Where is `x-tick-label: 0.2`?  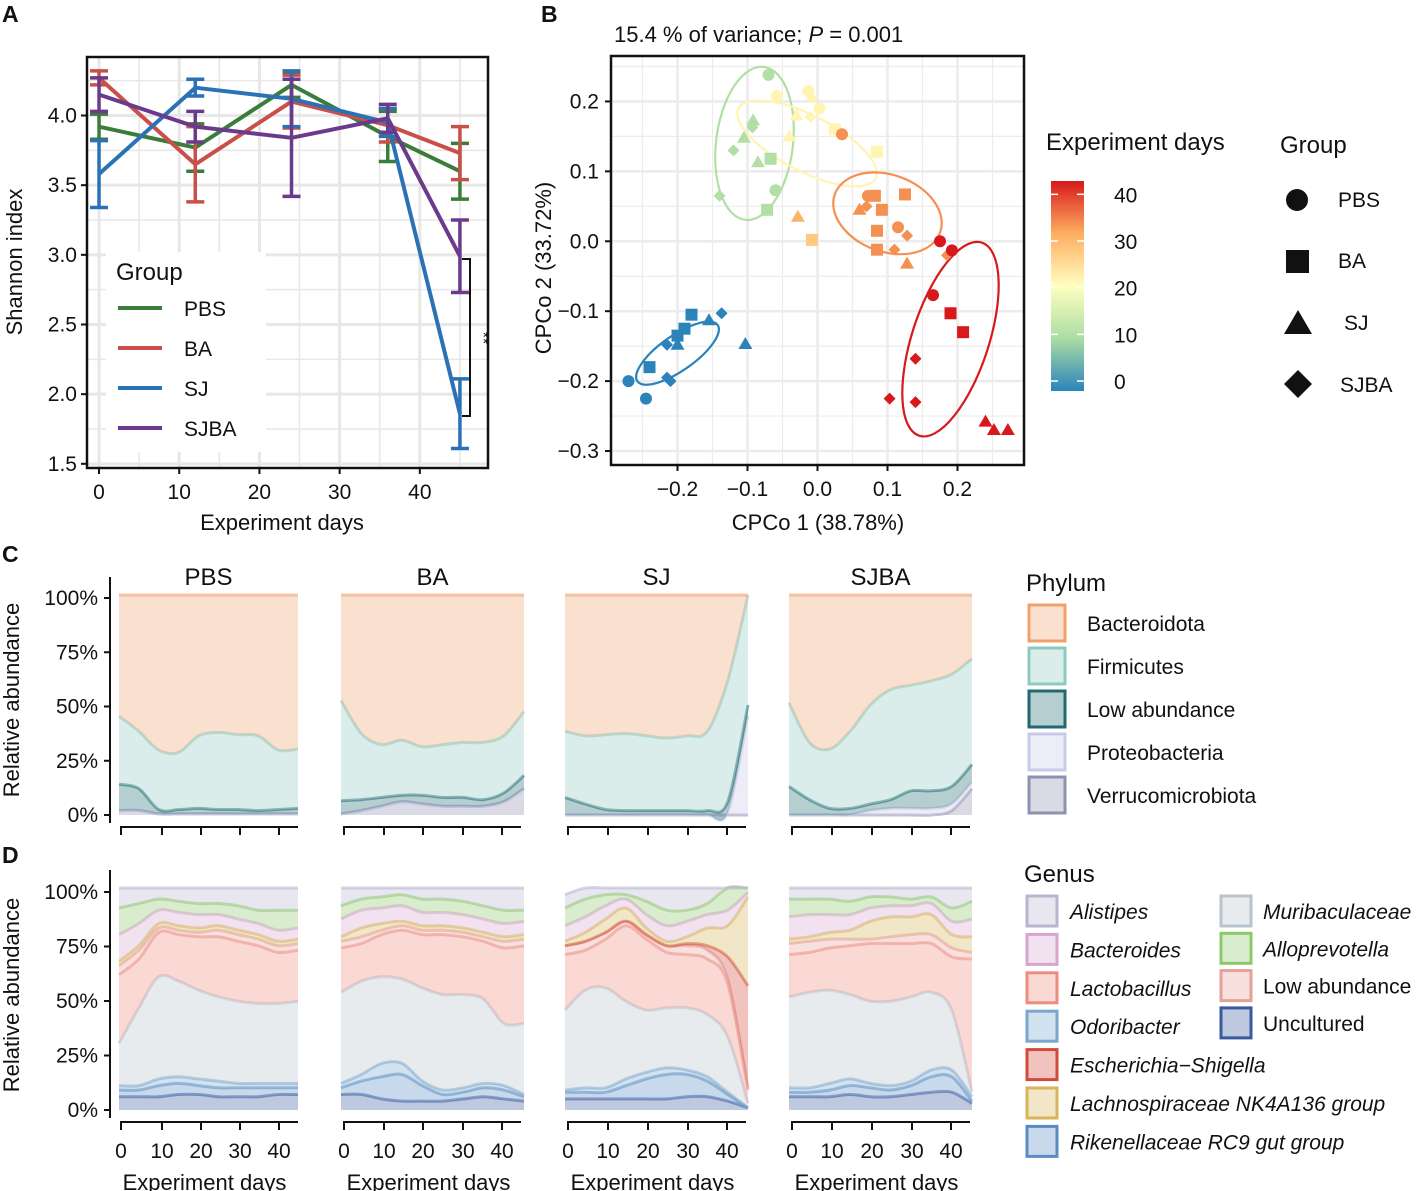 x-tick-label: 0.2 is located at coordinates (957, 489).